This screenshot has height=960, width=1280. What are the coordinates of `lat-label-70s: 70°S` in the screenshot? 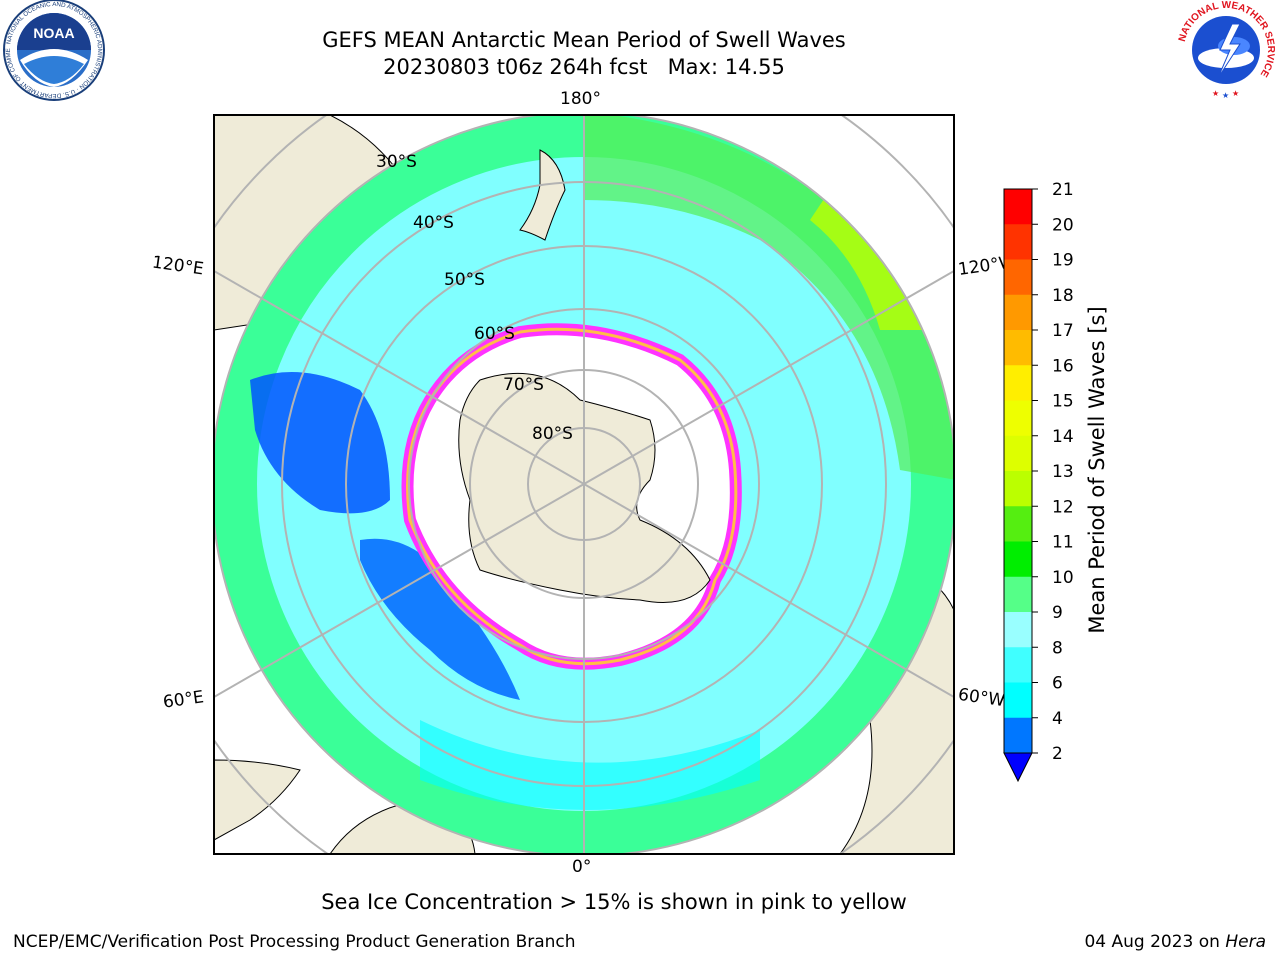 It's located at (523, 385).